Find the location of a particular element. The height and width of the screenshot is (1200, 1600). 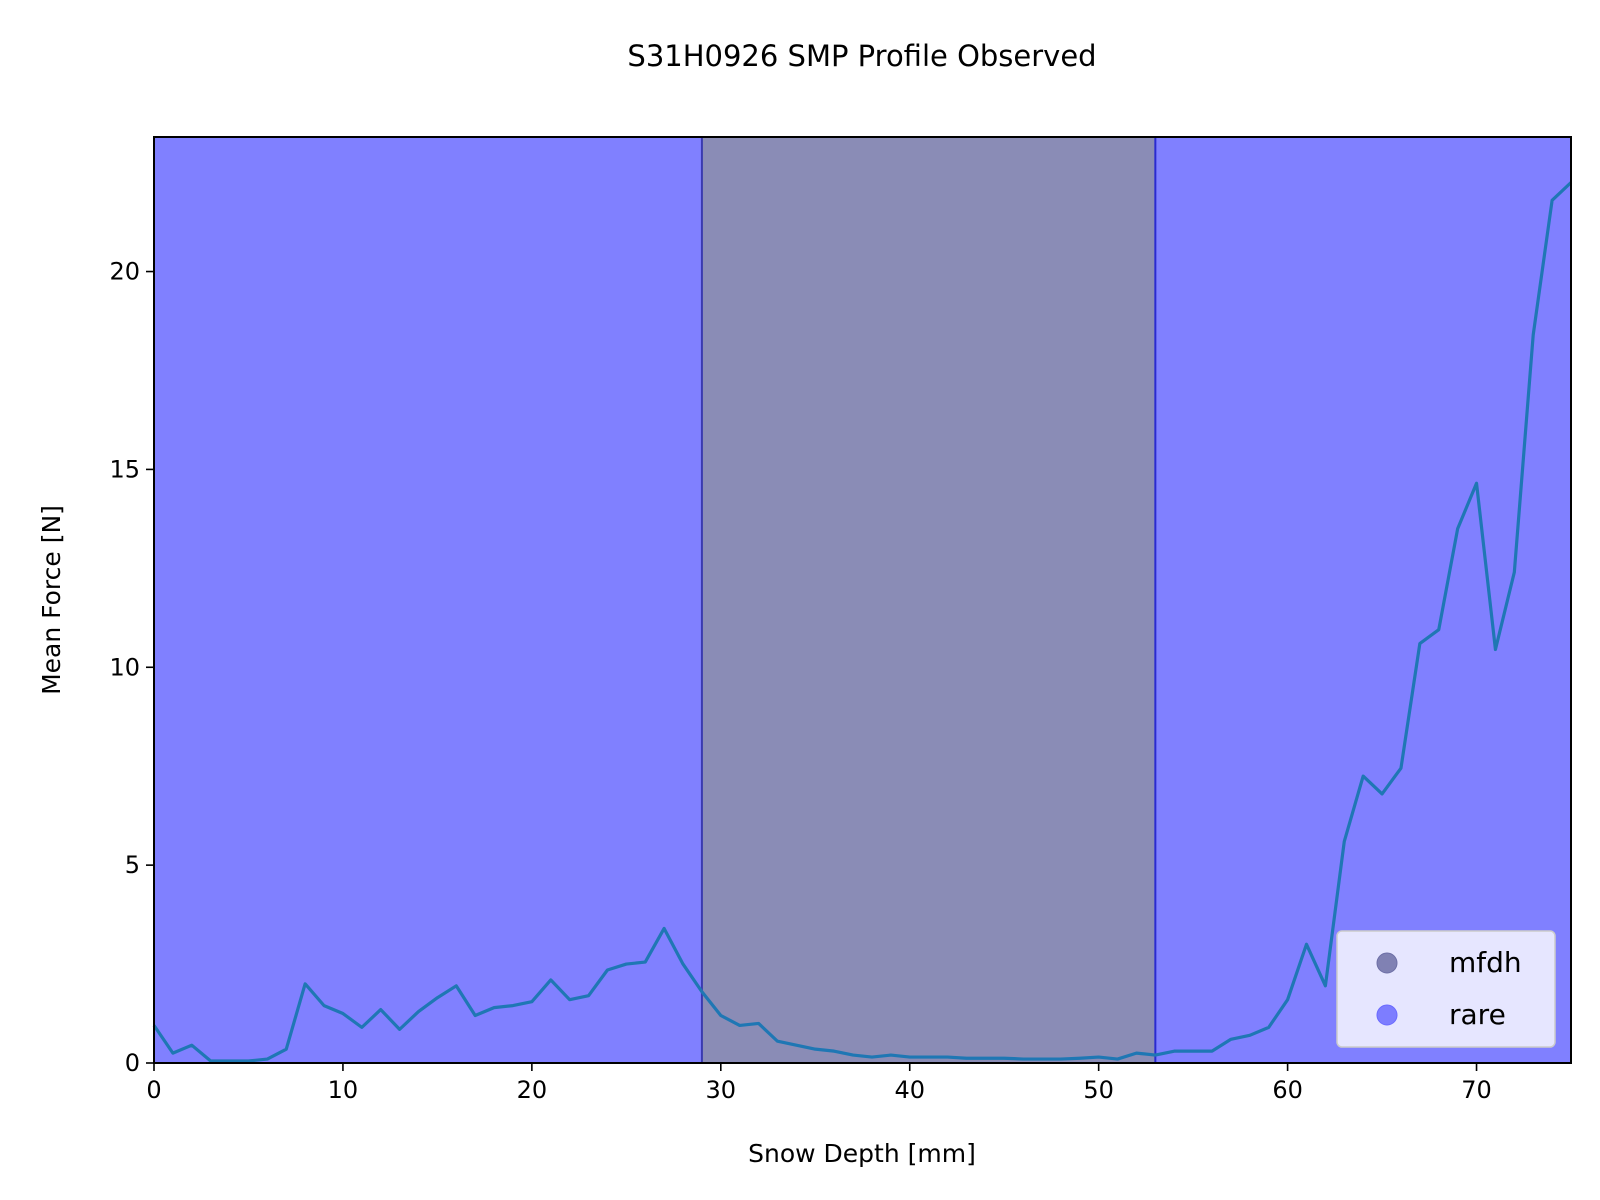

y-tick-label: 5 is located at coordinates (132, 865).